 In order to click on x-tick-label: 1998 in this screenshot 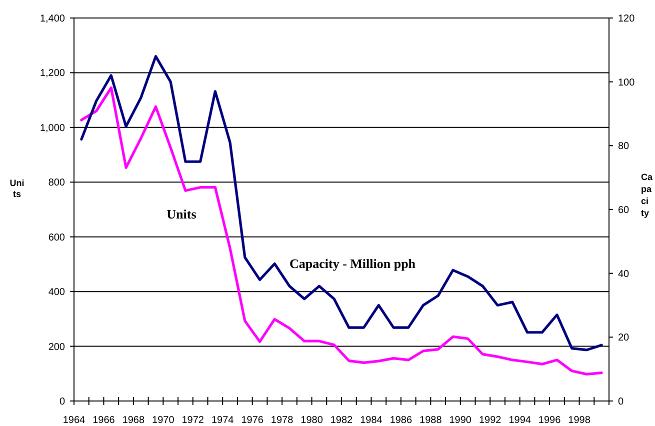, I will do `click(579, 420)`.